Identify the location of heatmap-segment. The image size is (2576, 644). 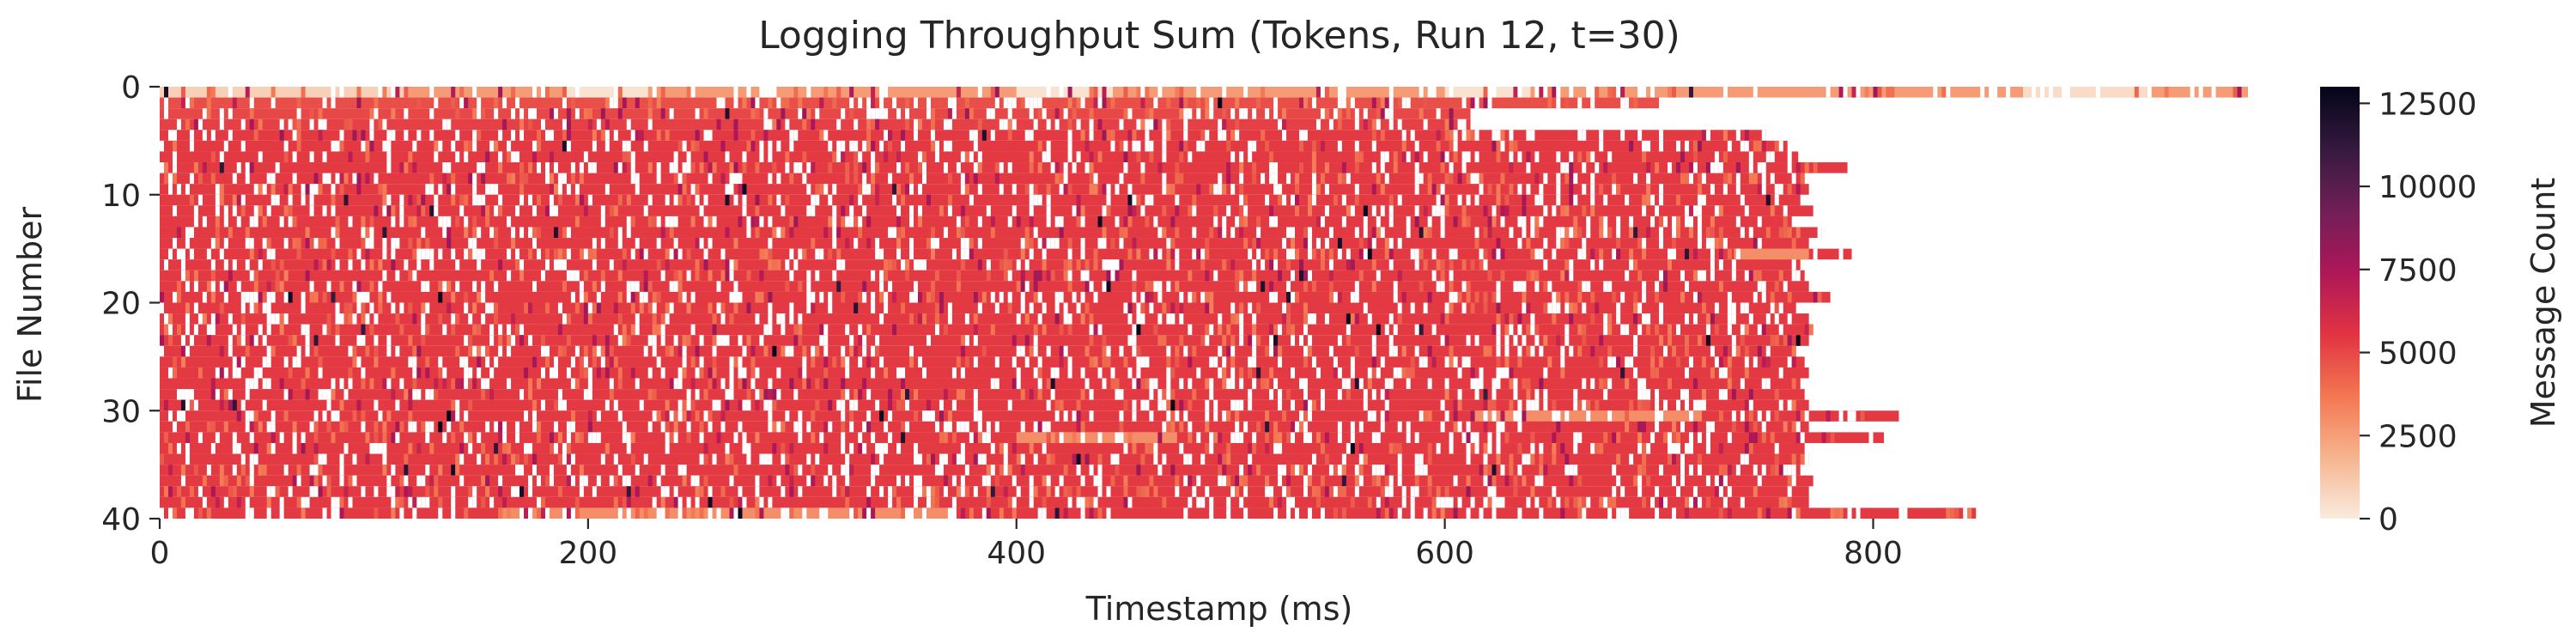
(1771, 254).